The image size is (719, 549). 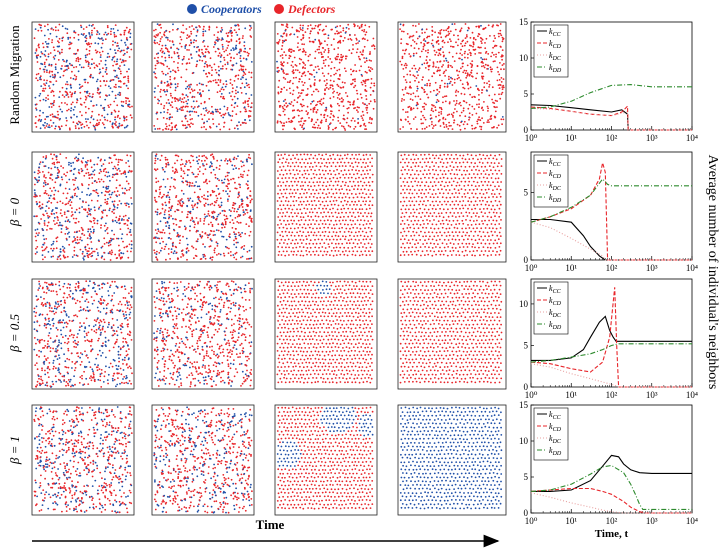 I want to click on snapshot-panel, so click(x=83, y=207).